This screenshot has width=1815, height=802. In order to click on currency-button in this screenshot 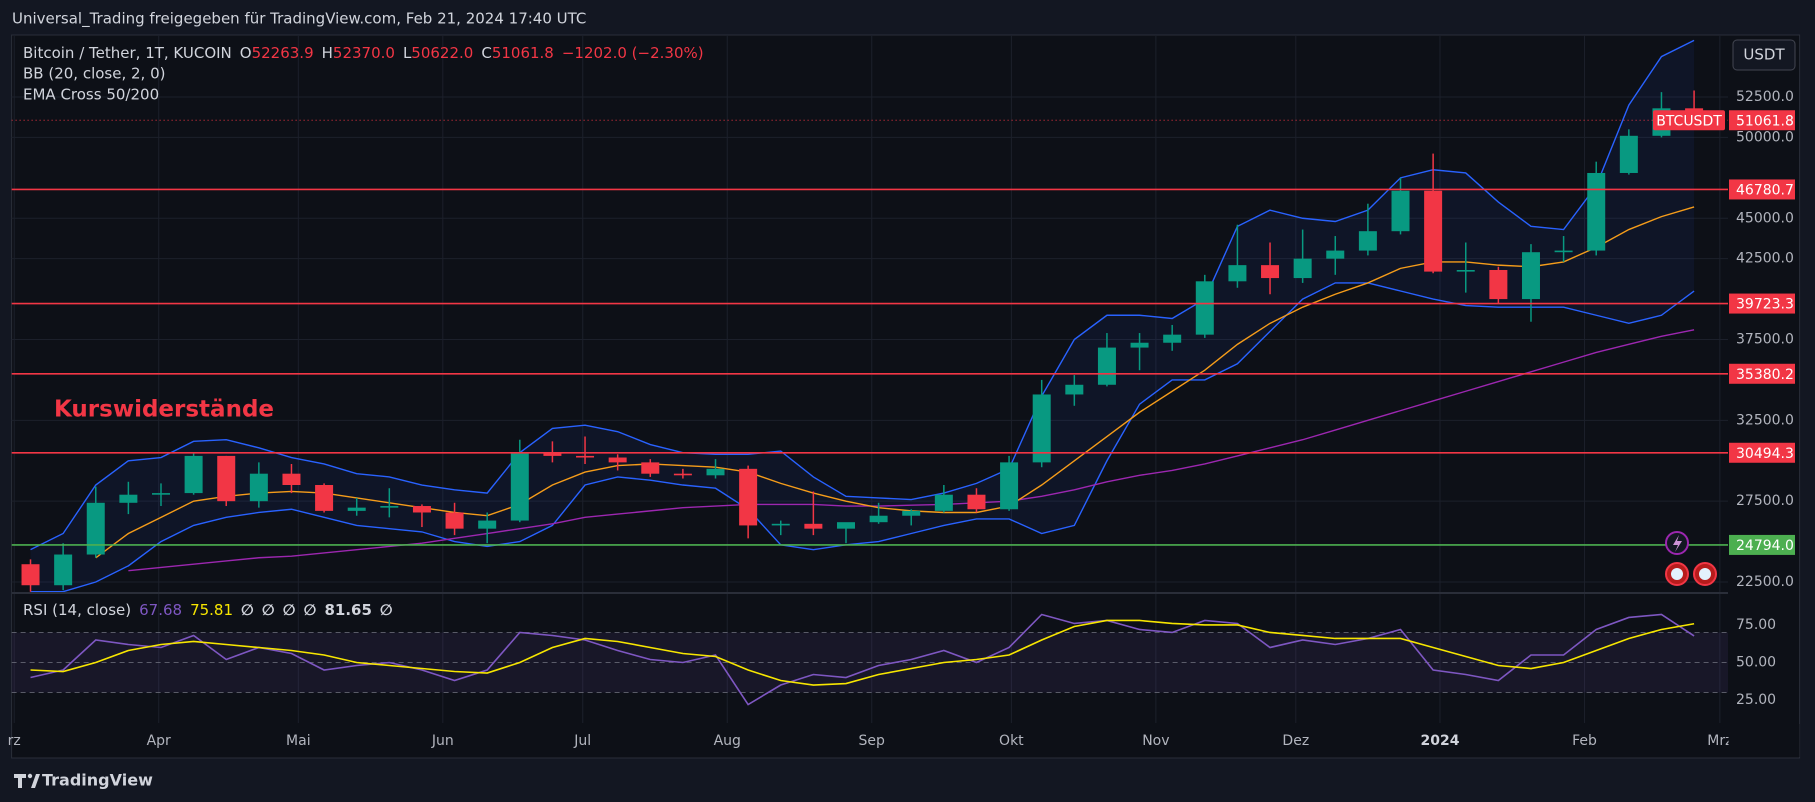, I will do `click(1764, 55)`.